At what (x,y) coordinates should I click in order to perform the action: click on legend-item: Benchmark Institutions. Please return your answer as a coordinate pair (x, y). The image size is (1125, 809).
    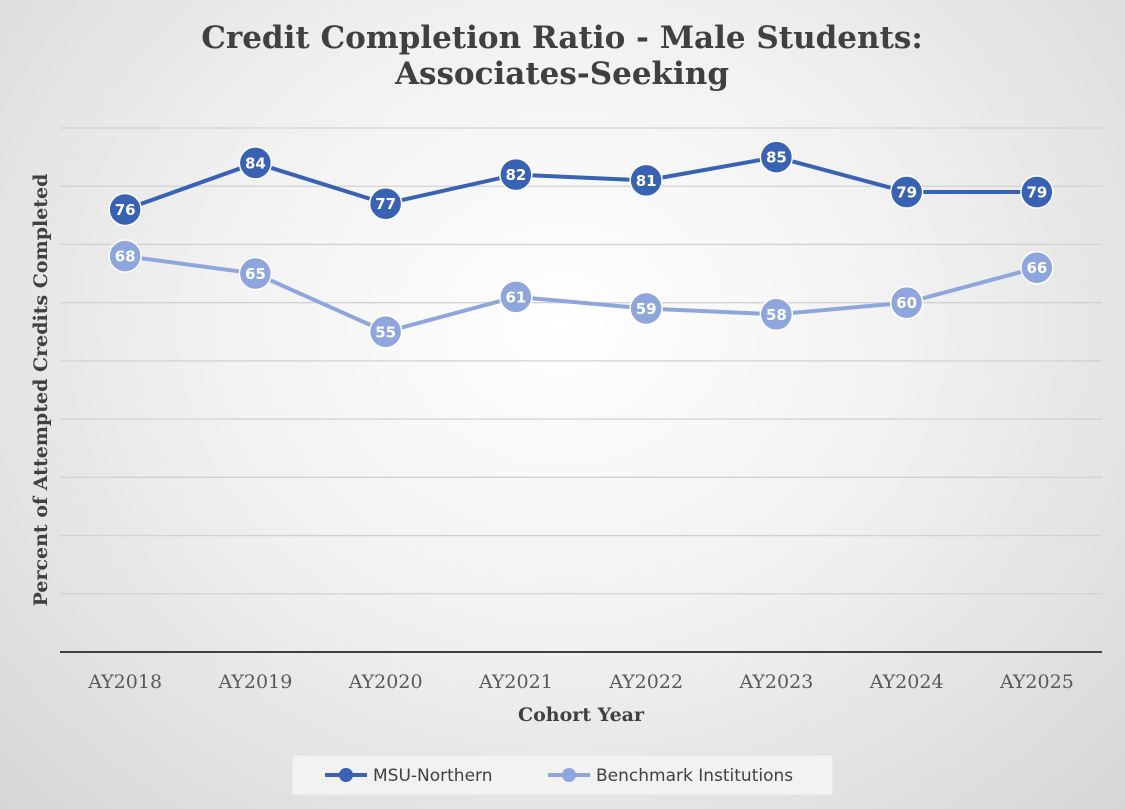
    Looking at the image, I should click on (670, 776).